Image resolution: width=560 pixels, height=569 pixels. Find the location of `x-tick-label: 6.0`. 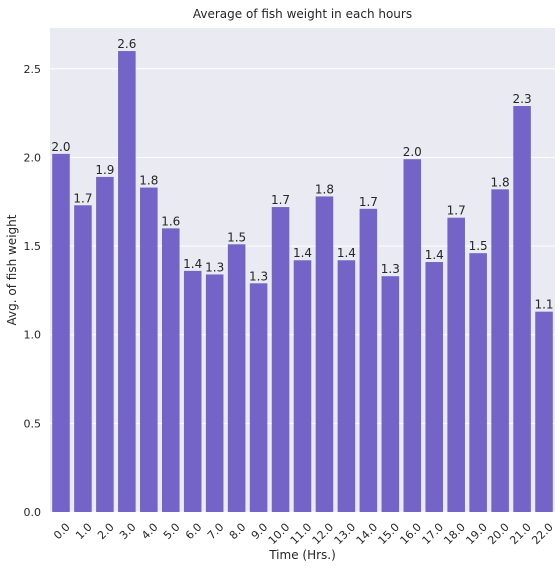

x-tick-label: 6.0 is located at coordinates (194, 532).